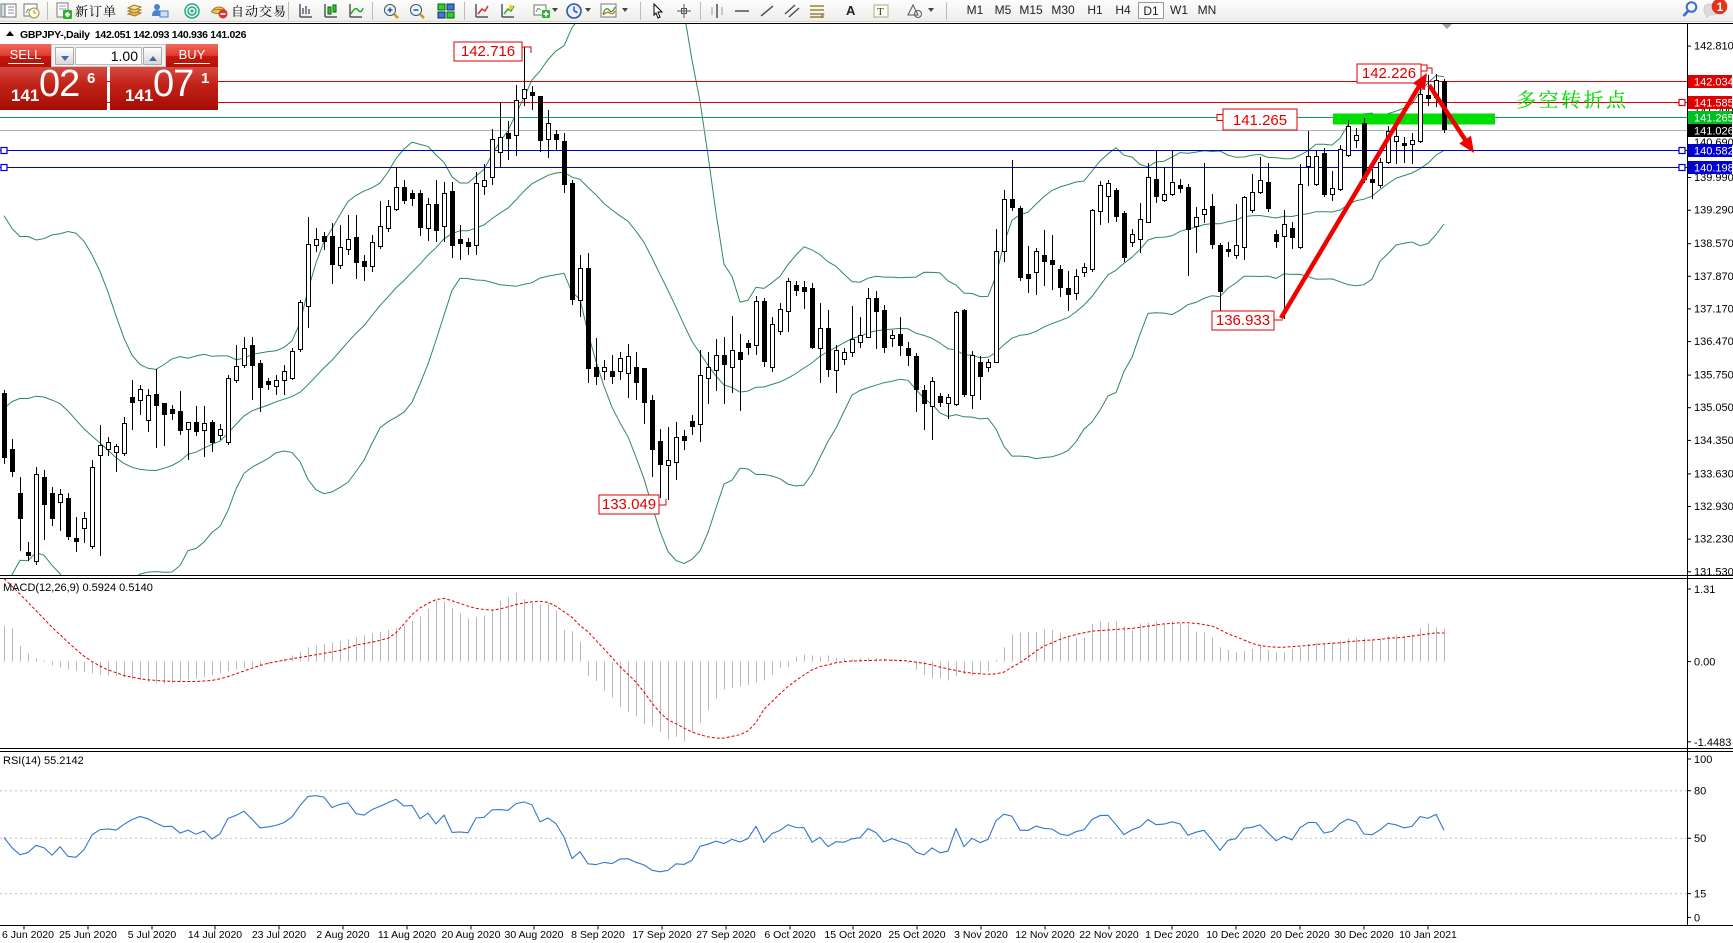  Describe the element at coordinates (1713, 152) in the screenshot. I see `svg-text: 140.582` at that location.